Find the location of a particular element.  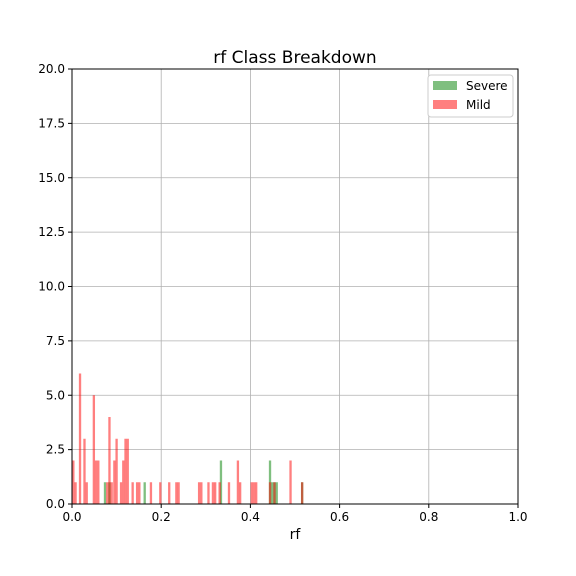

legend-label-severe: Severe is located at coordinates (487, 86).